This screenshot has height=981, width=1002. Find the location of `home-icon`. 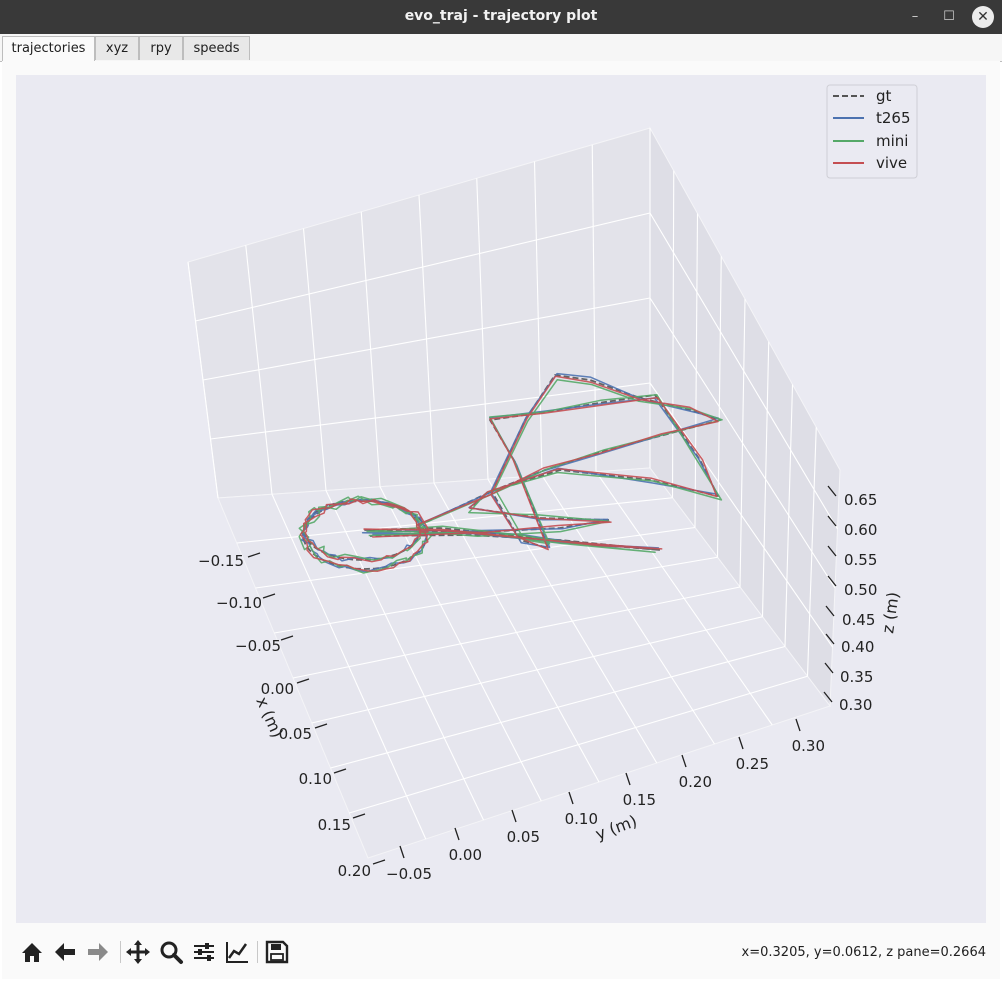

home-icon is located at coordinates (32, 952).